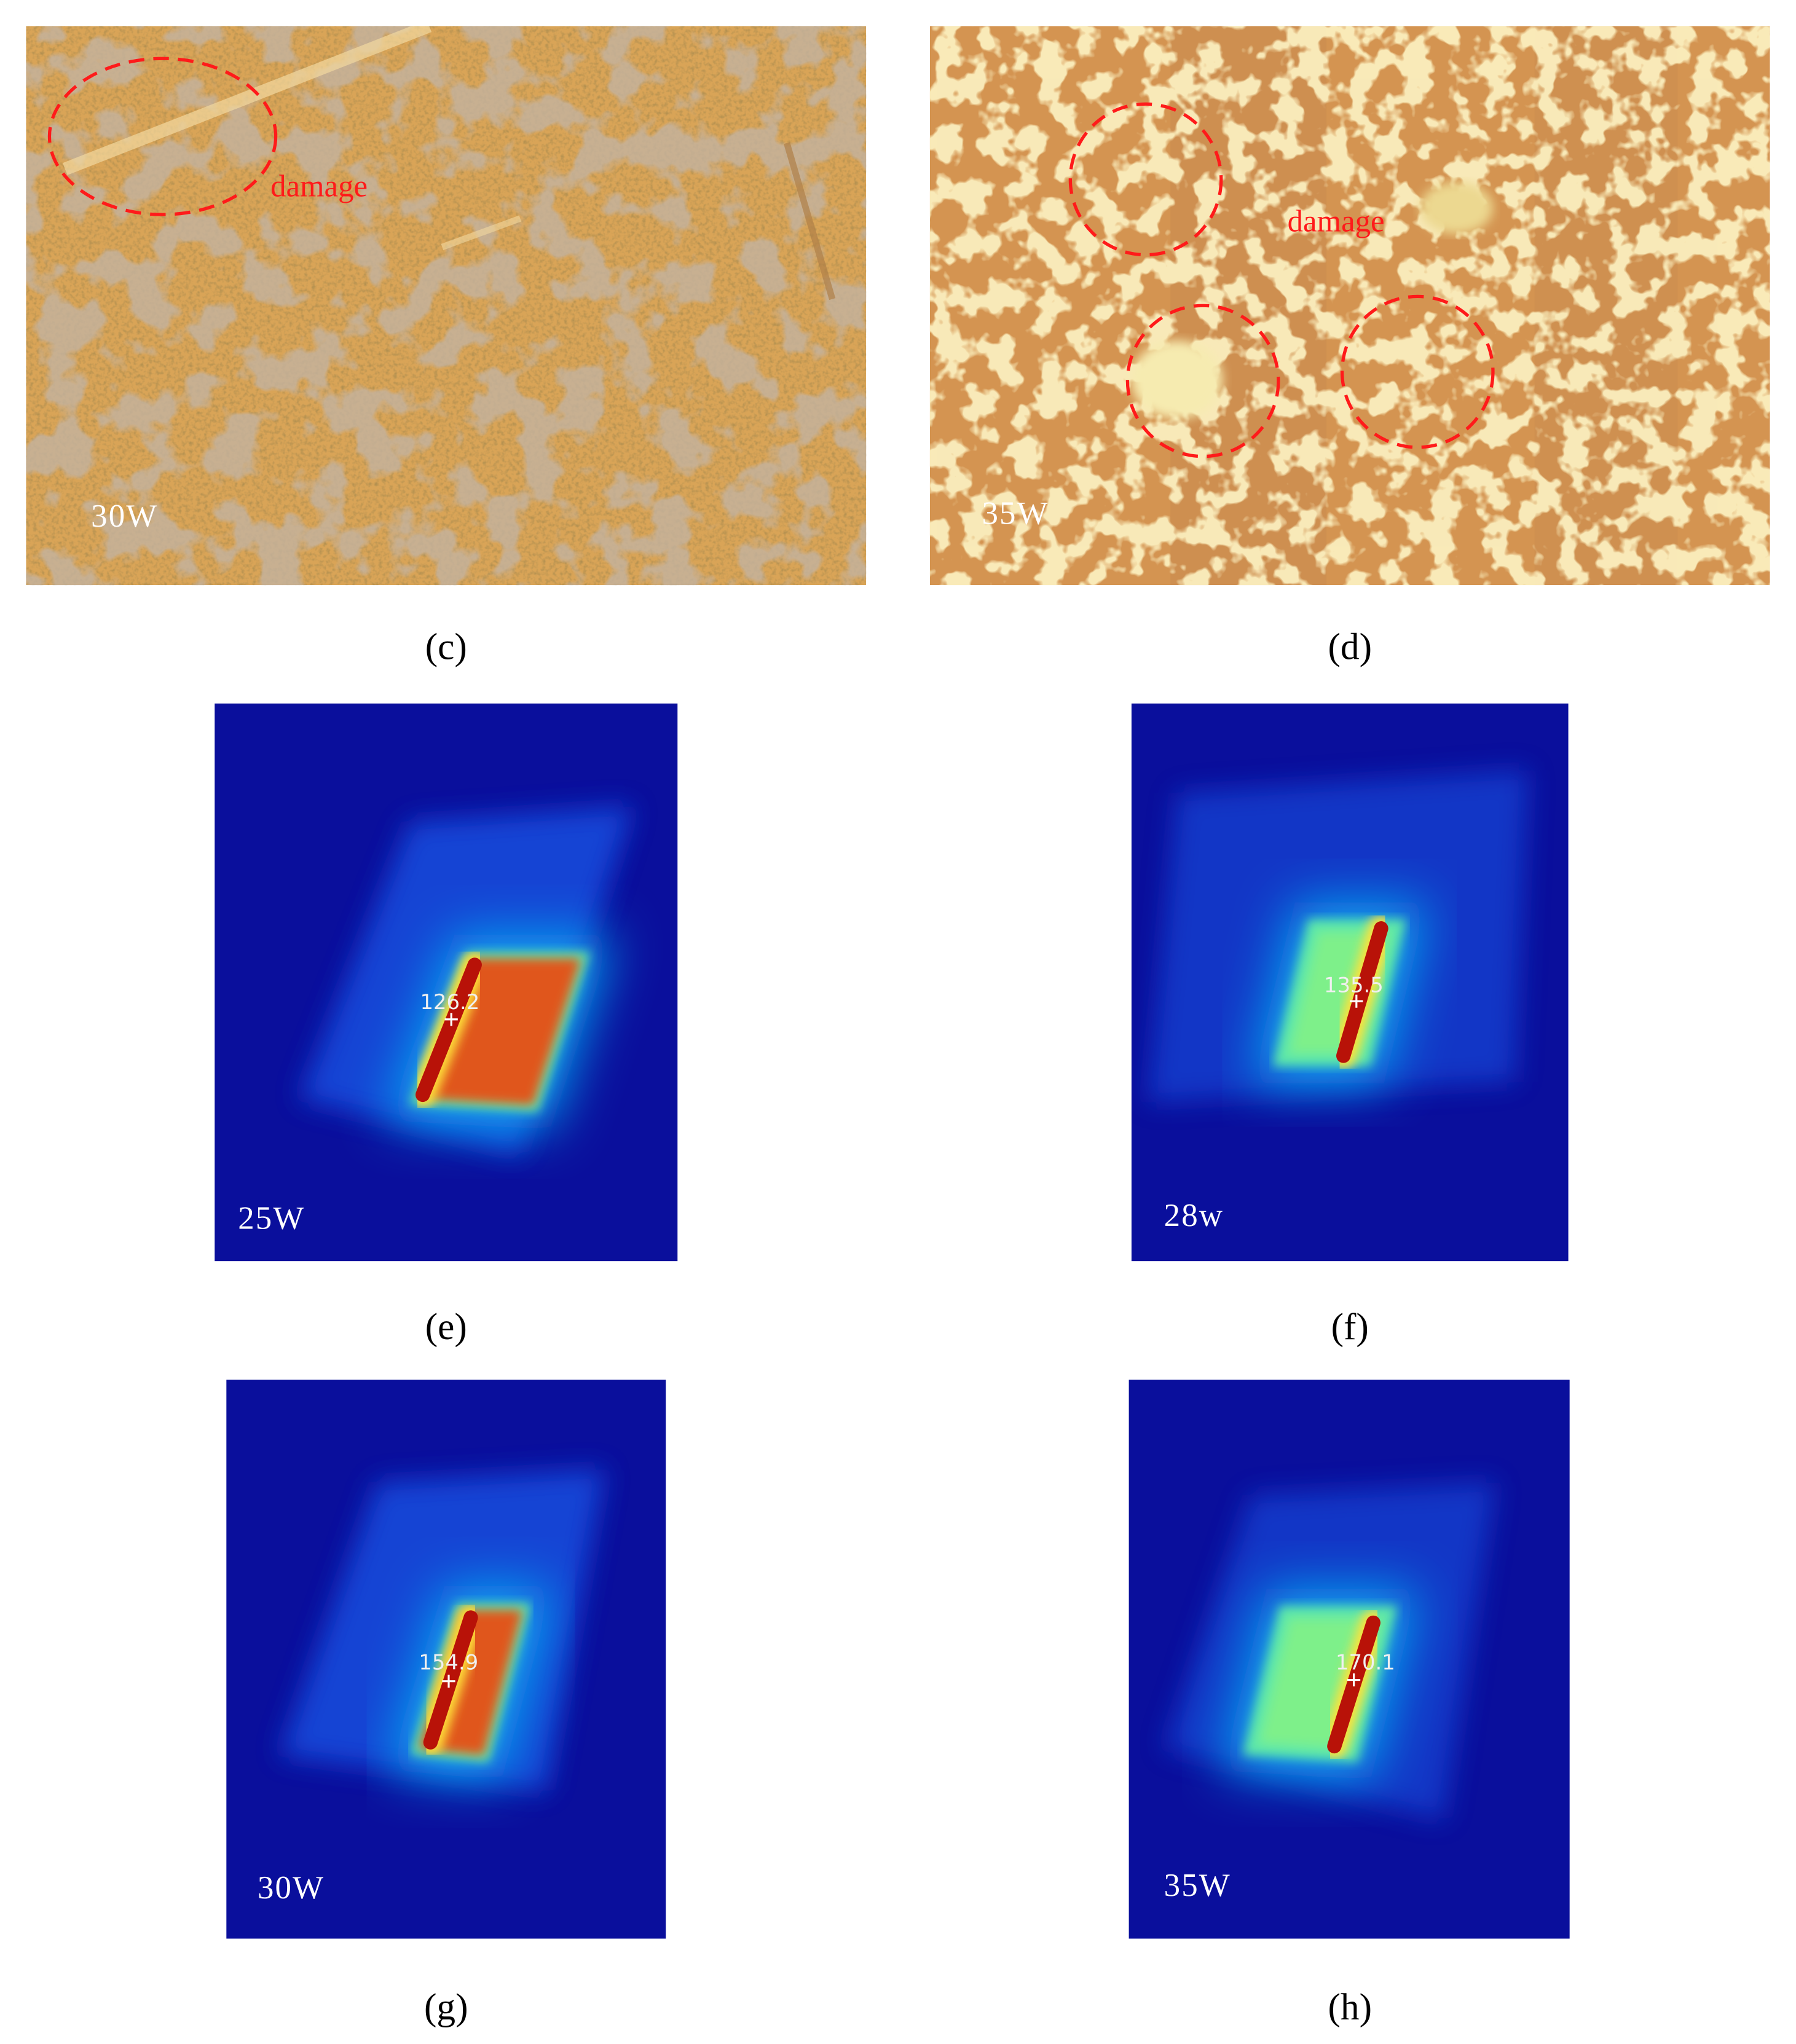  Describe the element at coordinates (1350, 1327) in the screenshot. I see `panel-label: (f)` at that location.